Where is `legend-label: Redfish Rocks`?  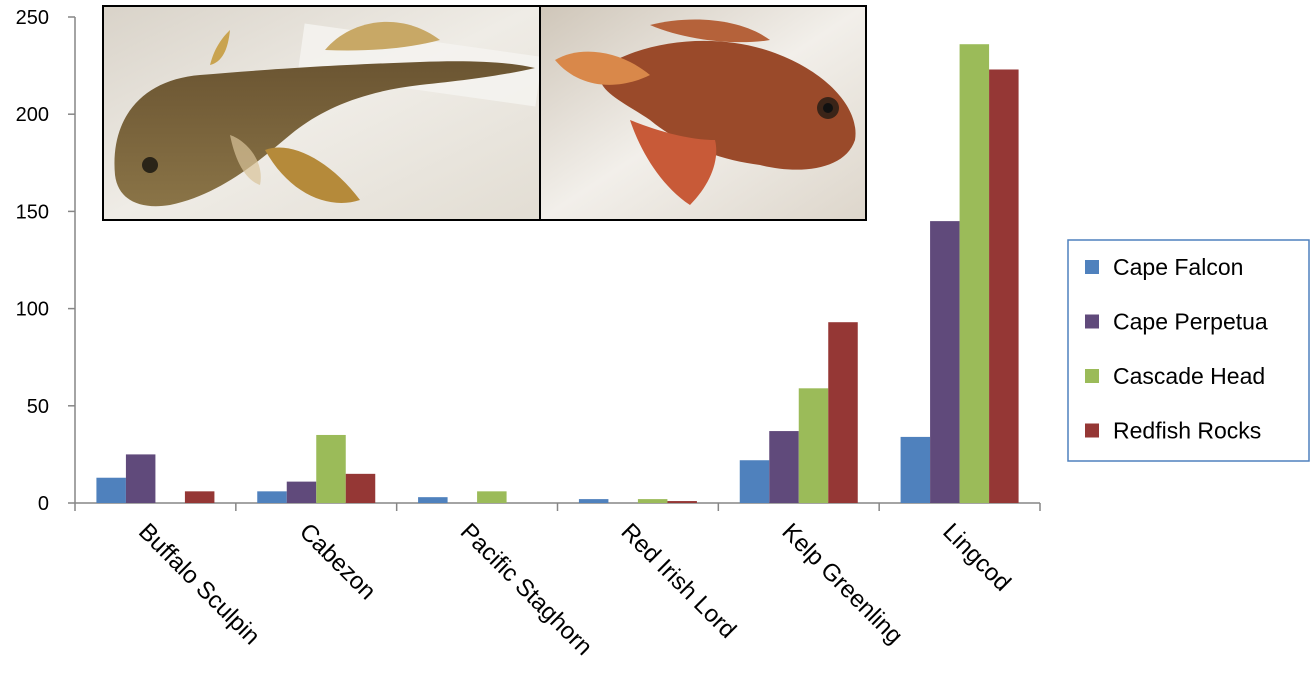
legend-label: Redfish Rocks is located at coordinates (1187, 431).